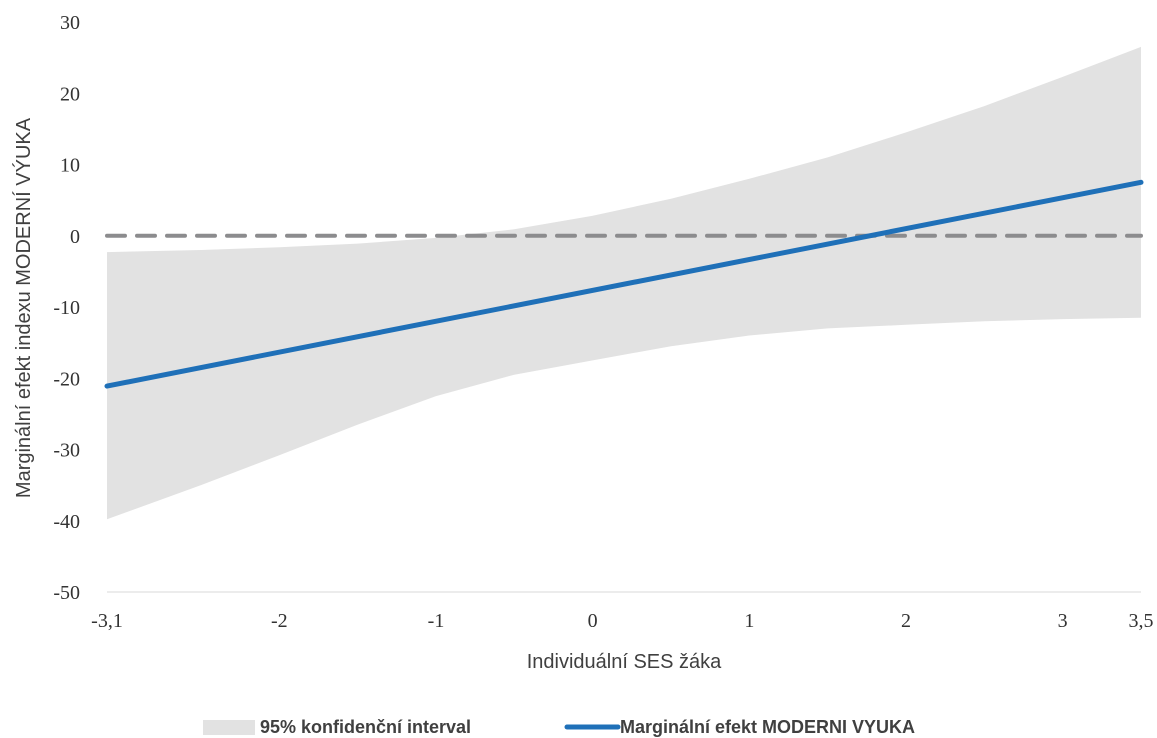 The image size is (1157, 738). Describe the element at coordinates (66, 593) in the screenshot. I see `y-tick-label: -50` at that location.